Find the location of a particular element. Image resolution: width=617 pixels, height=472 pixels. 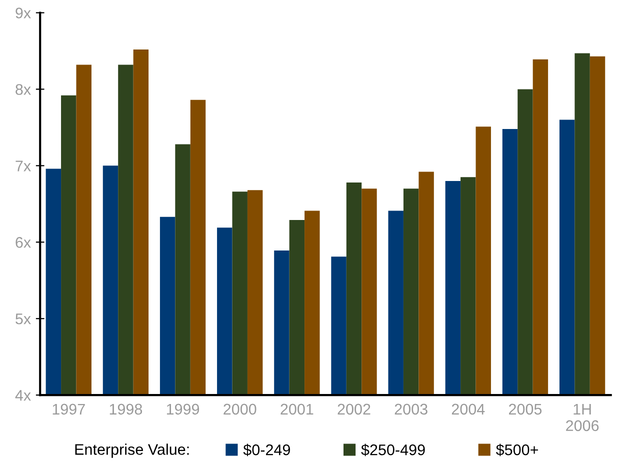

legend-title: Enterprise Value: is located at coordinates (132, 451).